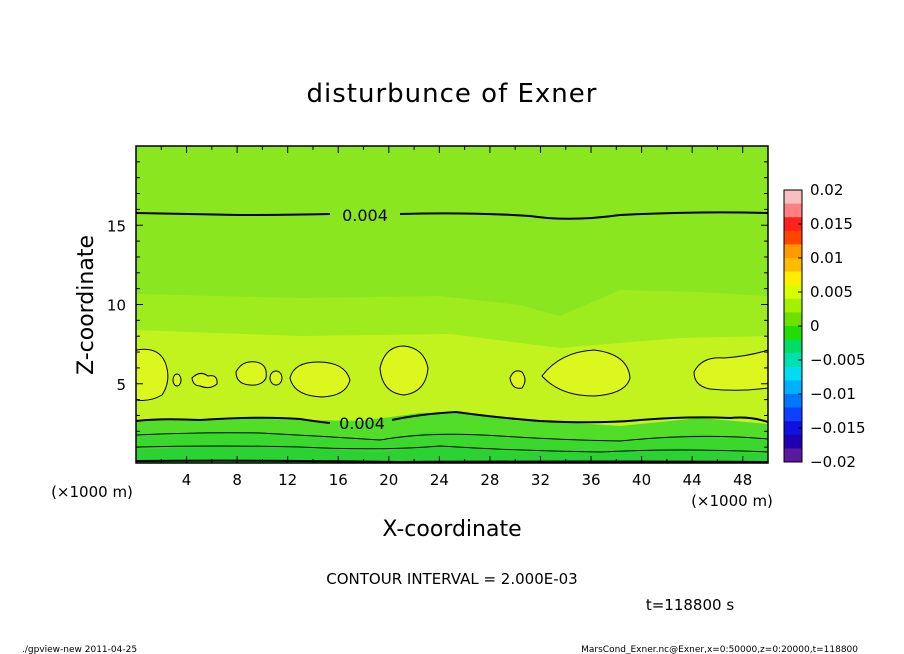 The image size is (904, 654). Describe the element at coordinates (730, 370) in the screenshot. I see `cell-i` at that location.